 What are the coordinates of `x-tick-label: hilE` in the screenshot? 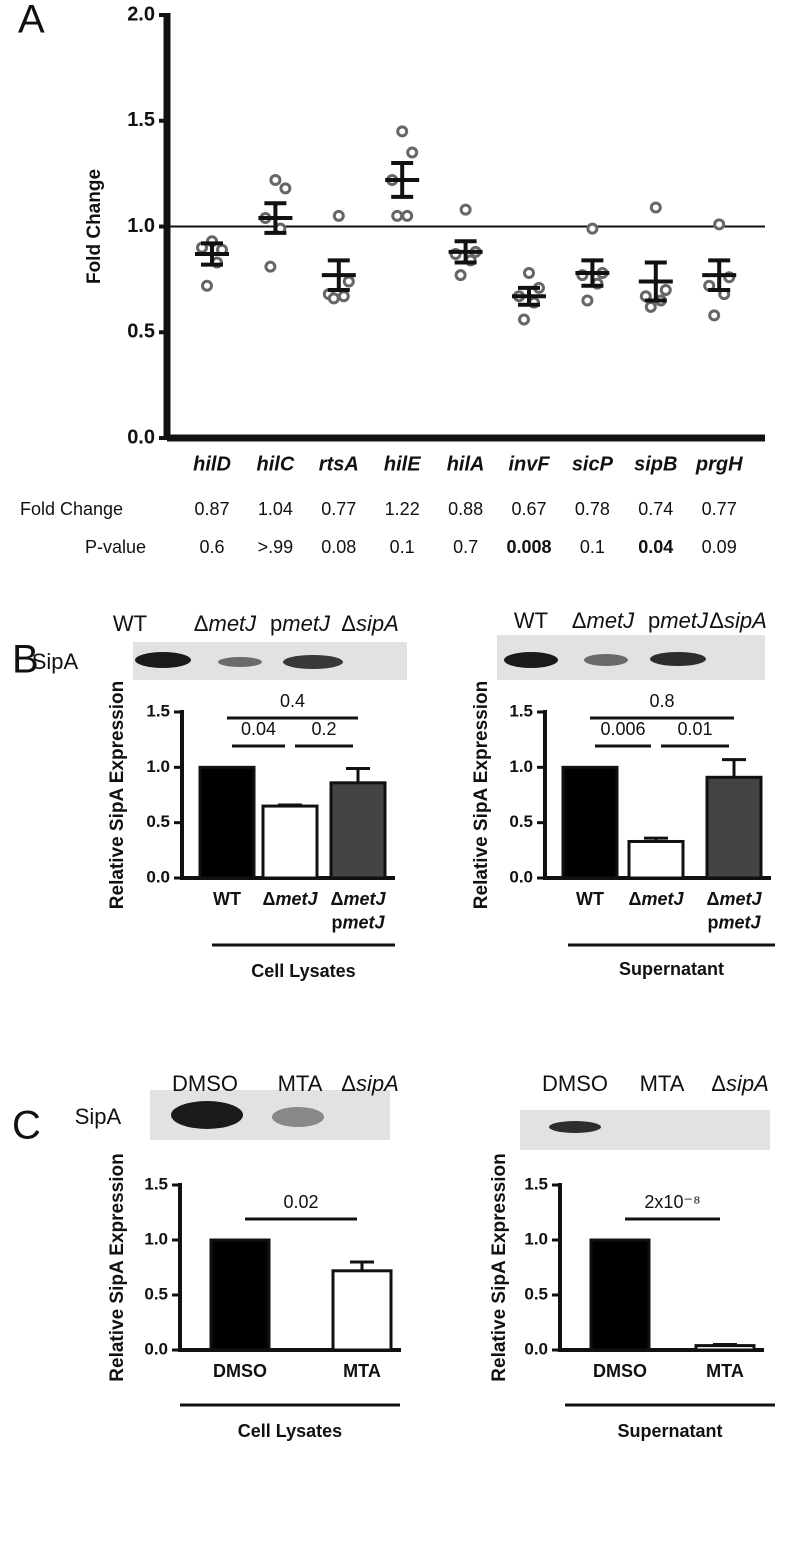 It's located at (402, 464).